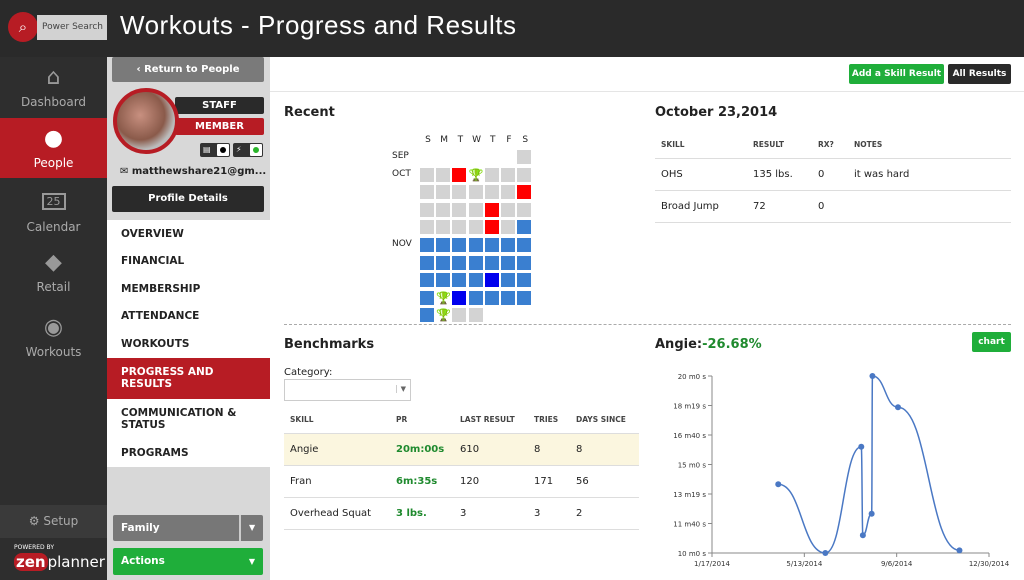 The height and width of the screenshot is (580, 1024). What do you see at coordinates (53, 272) in the screenshot?
I see `nav-retail: ◆ Retail` at bounding box center [53, 272].